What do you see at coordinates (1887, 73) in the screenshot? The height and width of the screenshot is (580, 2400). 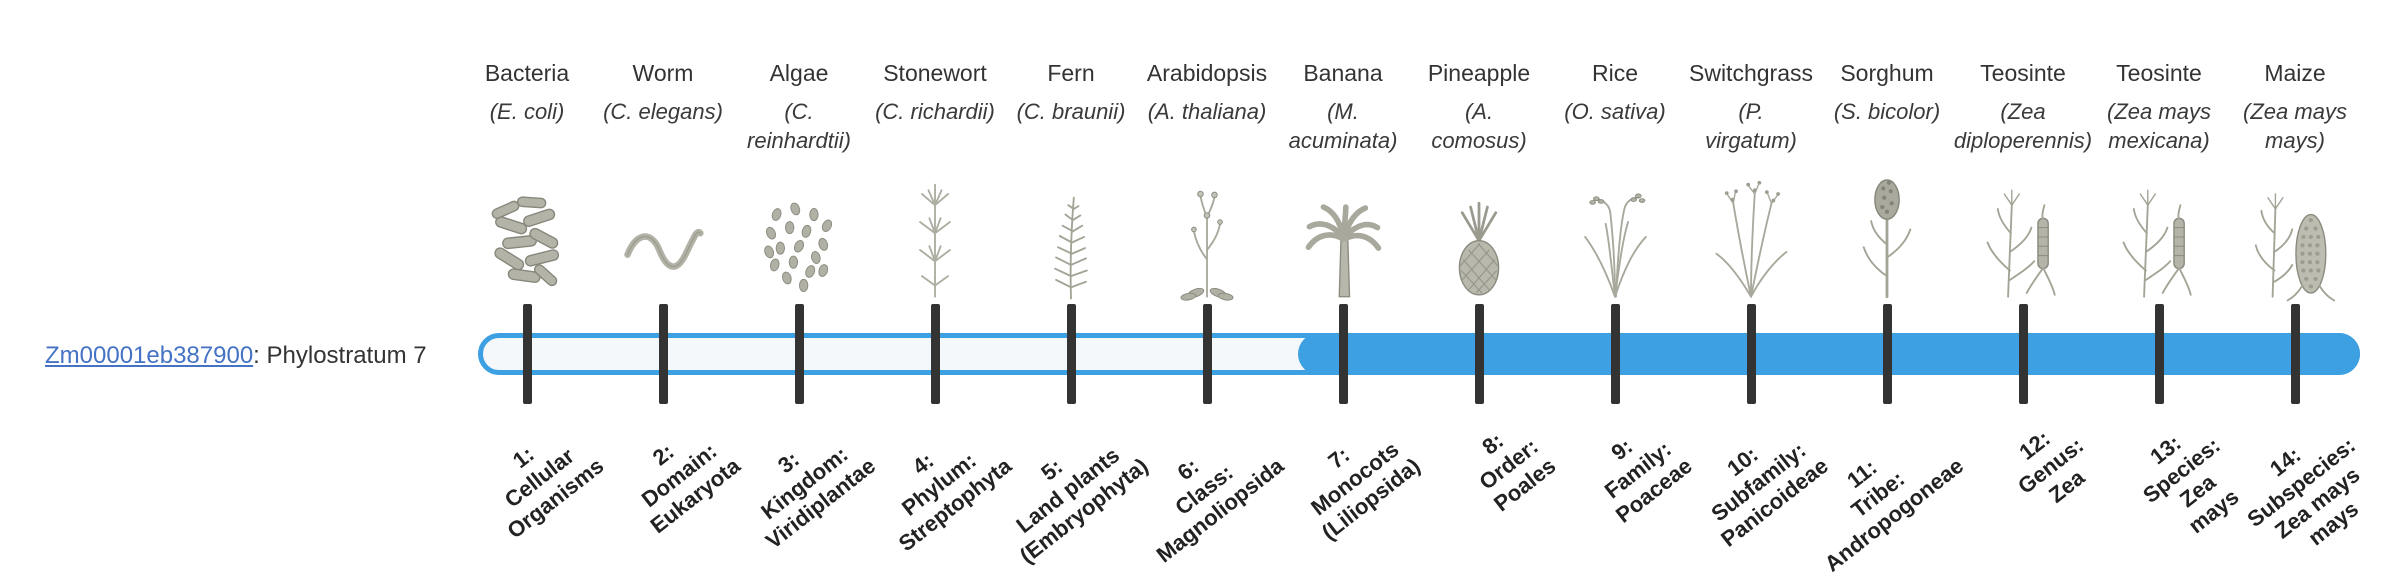 I see `organism-common-name: Sorghum` at bounding box center [1887, 73].